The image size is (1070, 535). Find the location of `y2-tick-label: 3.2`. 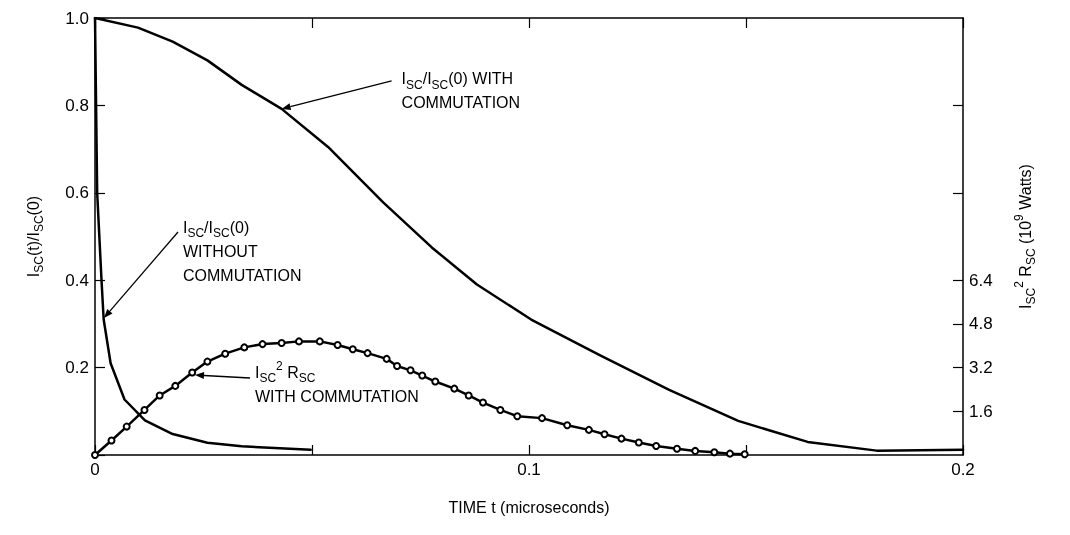

y2-tick-label: 3.2 is located at coordinates (981, 368).